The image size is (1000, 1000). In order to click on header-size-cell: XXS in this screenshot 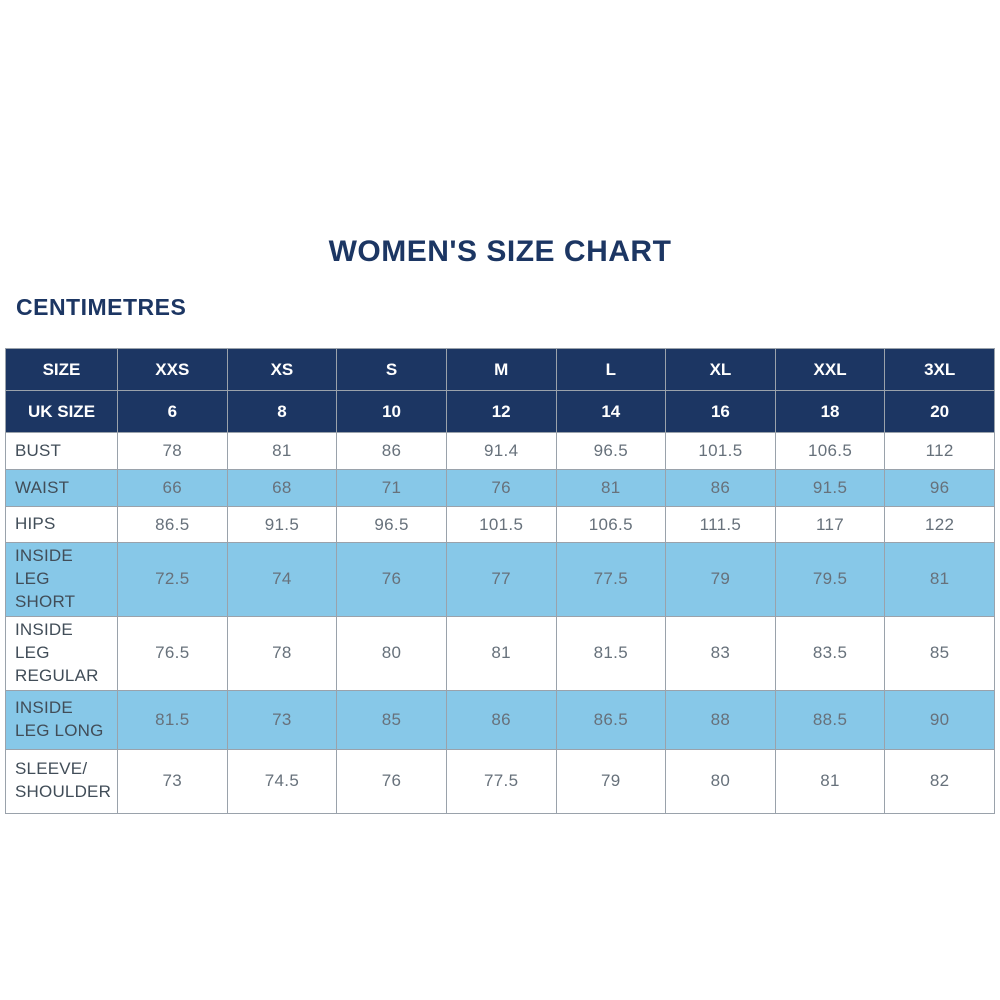, I will do `click(172, 369)`.